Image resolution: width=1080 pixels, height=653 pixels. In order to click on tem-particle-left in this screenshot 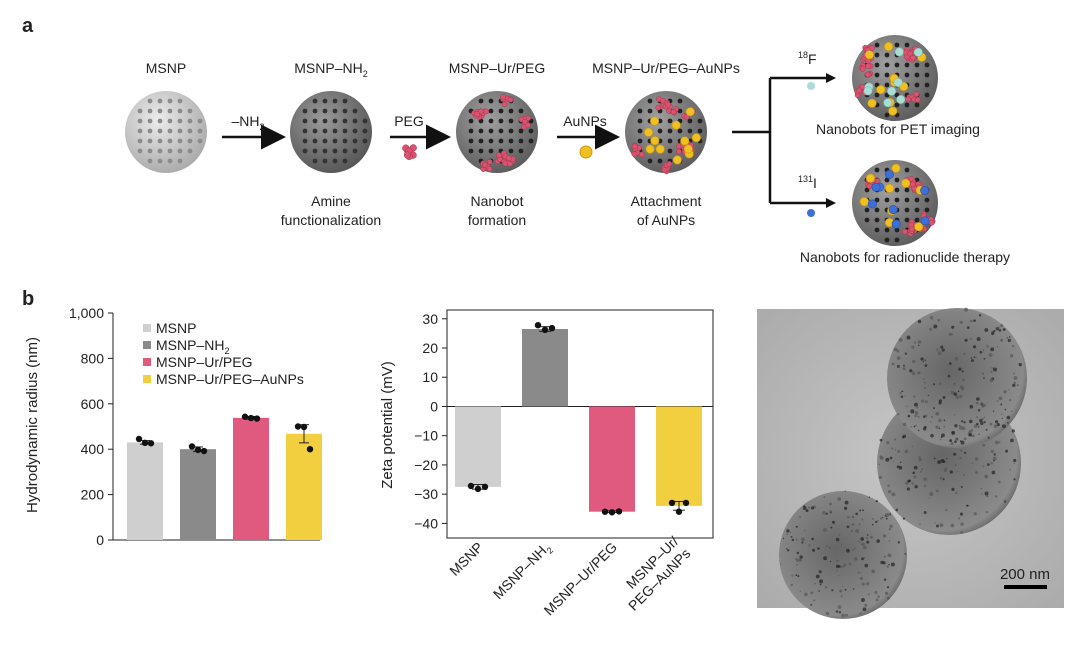, I will do `click(843, 555)`.